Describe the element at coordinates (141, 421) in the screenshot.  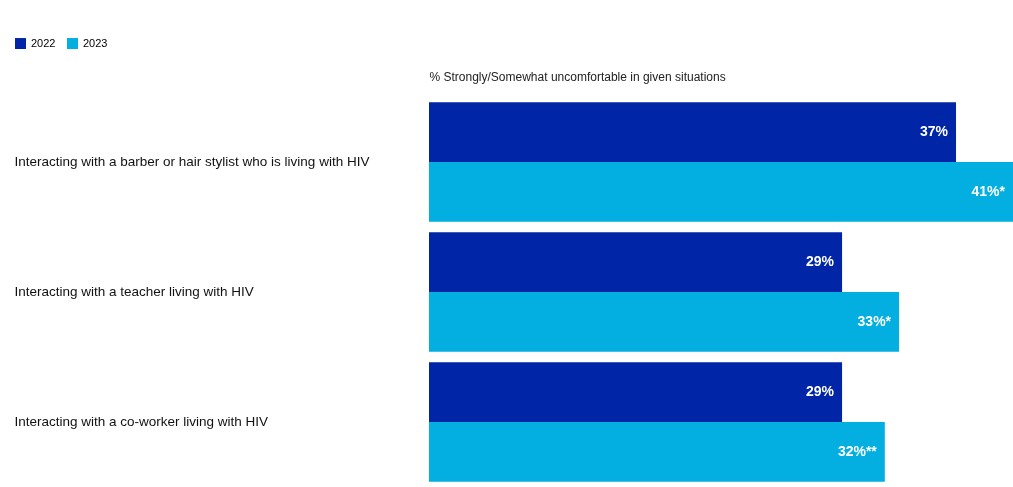
I see `y-tick-label: Interacting with a co-worker living with HIV` at that location.